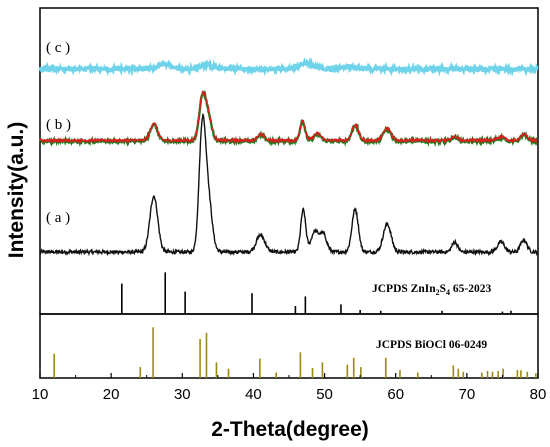 The height and width of the screenshot is (447, 550). Describe the element at coordinates (538, 394) in the screenshot. I see `x-tick-label: 80` at that location.